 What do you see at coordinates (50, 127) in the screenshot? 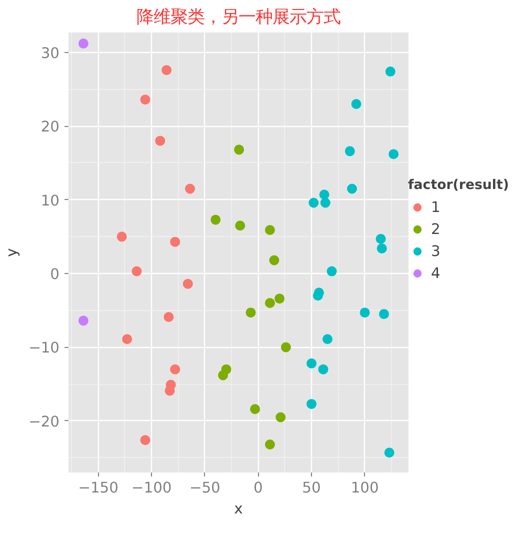
I see `y-tick-label: 20` at bounding box center [50, 127].